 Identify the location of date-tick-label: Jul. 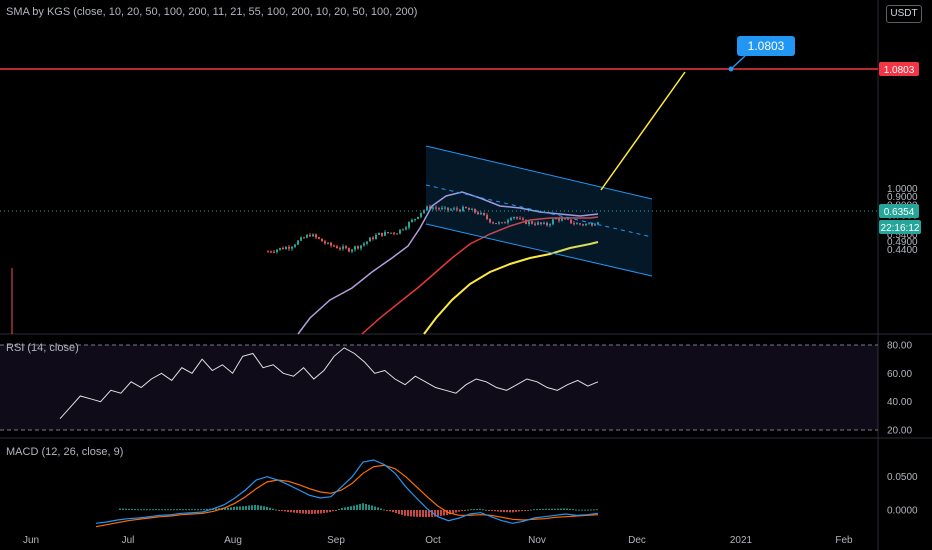
(128, 540).